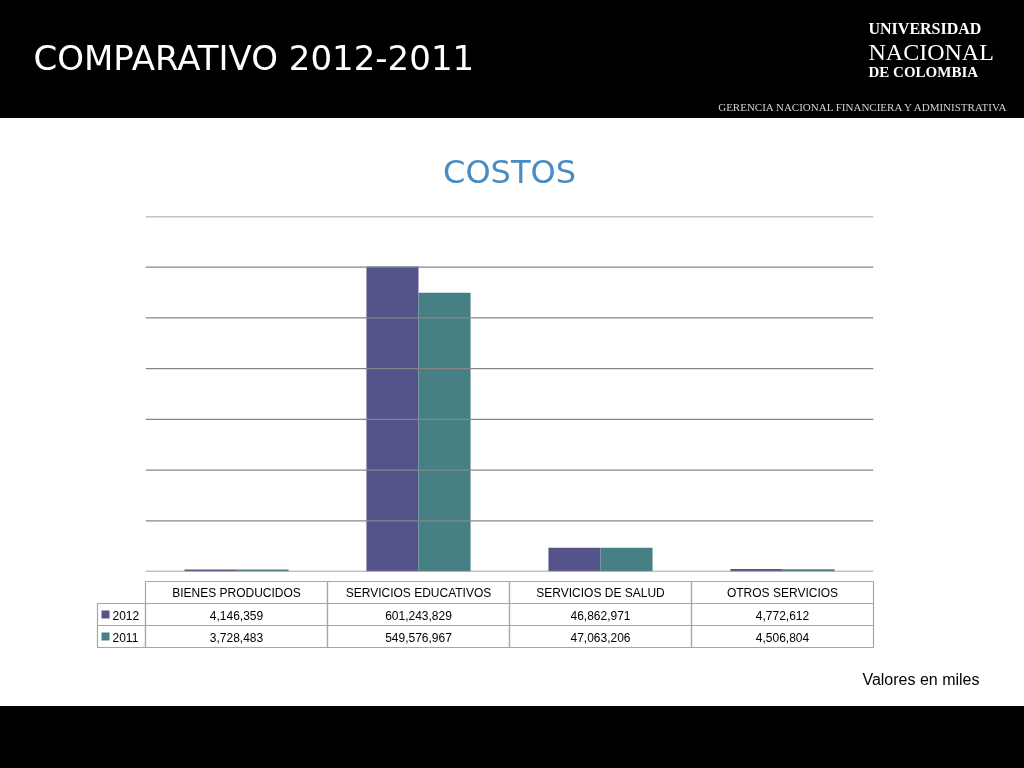 The width and height of the screenshot is (1024, 768). I want to click on data-label: 46,862,971, so click(600, 616).